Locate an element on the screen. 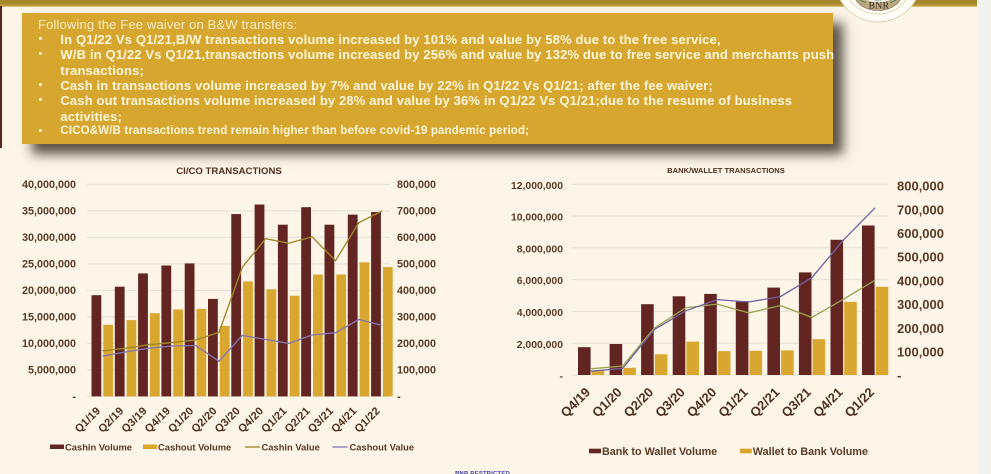 This screenshot has height=474, width=991. svg-text: Bank to Wallet Volume is located at coordinates (659, 452).